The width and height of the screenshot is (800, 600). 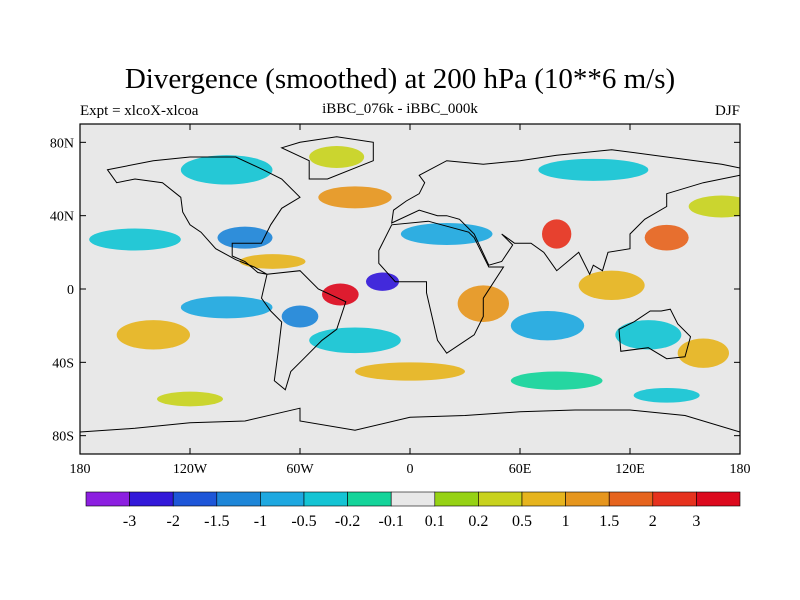 What do you see at coordinates (190, 399) in the screenshot?
I see `field-blob-ant-pos` at bounding box center [190, 399].